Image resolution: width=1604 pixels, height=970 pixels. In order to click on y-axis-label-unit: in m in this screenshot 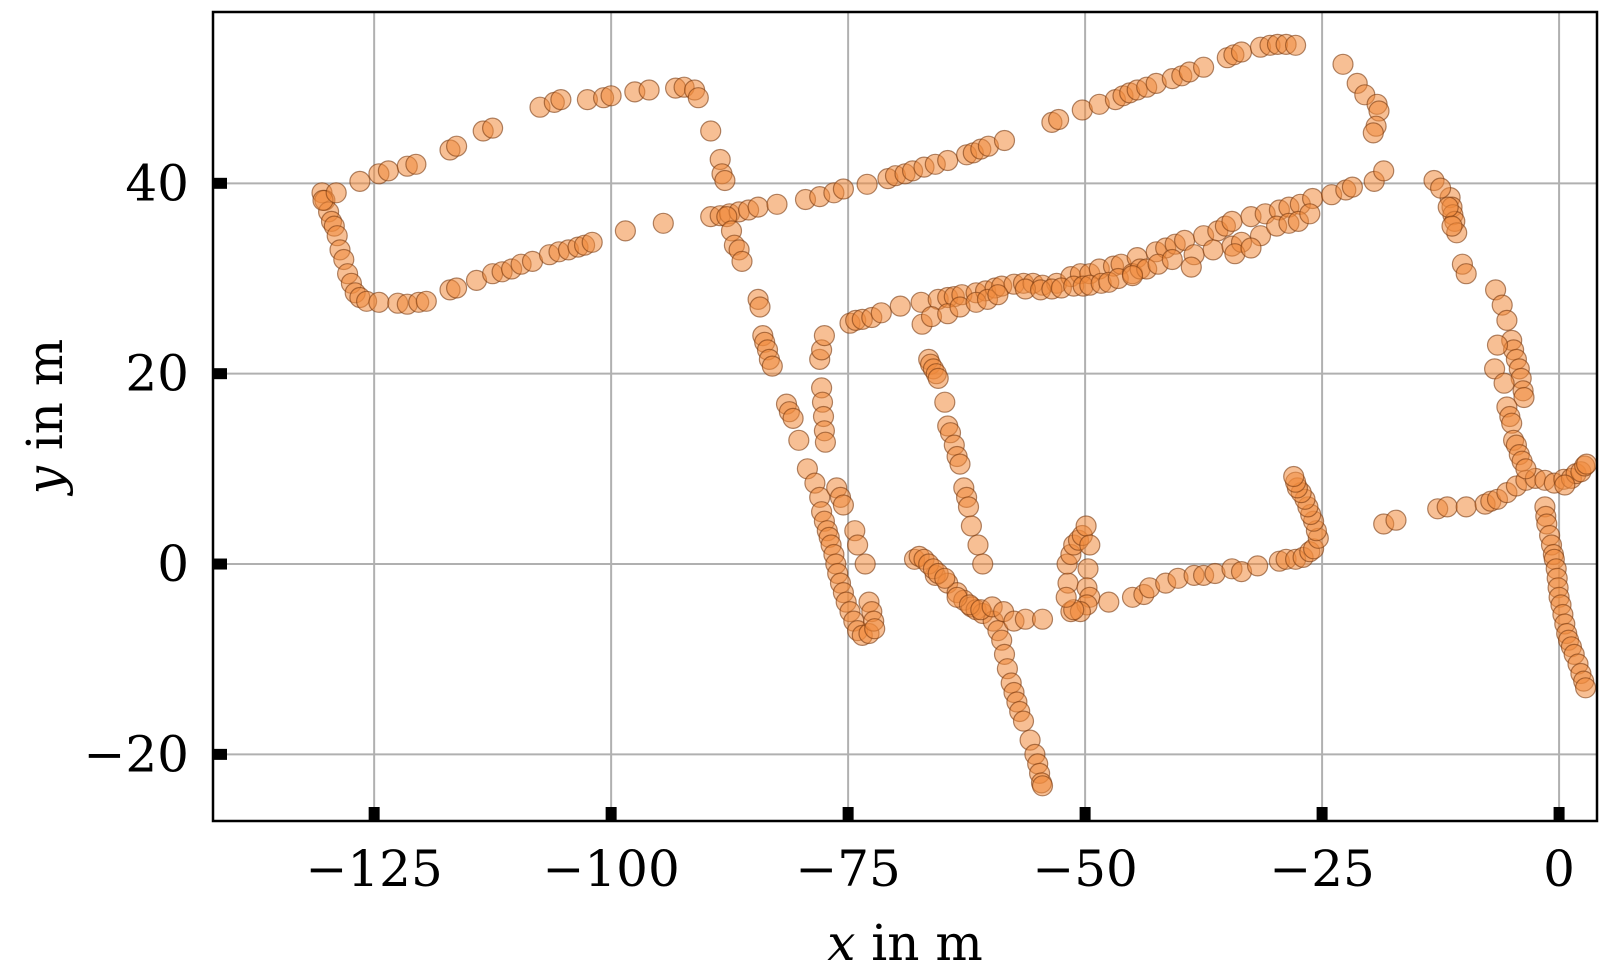, I will do `click(45, 402)`.